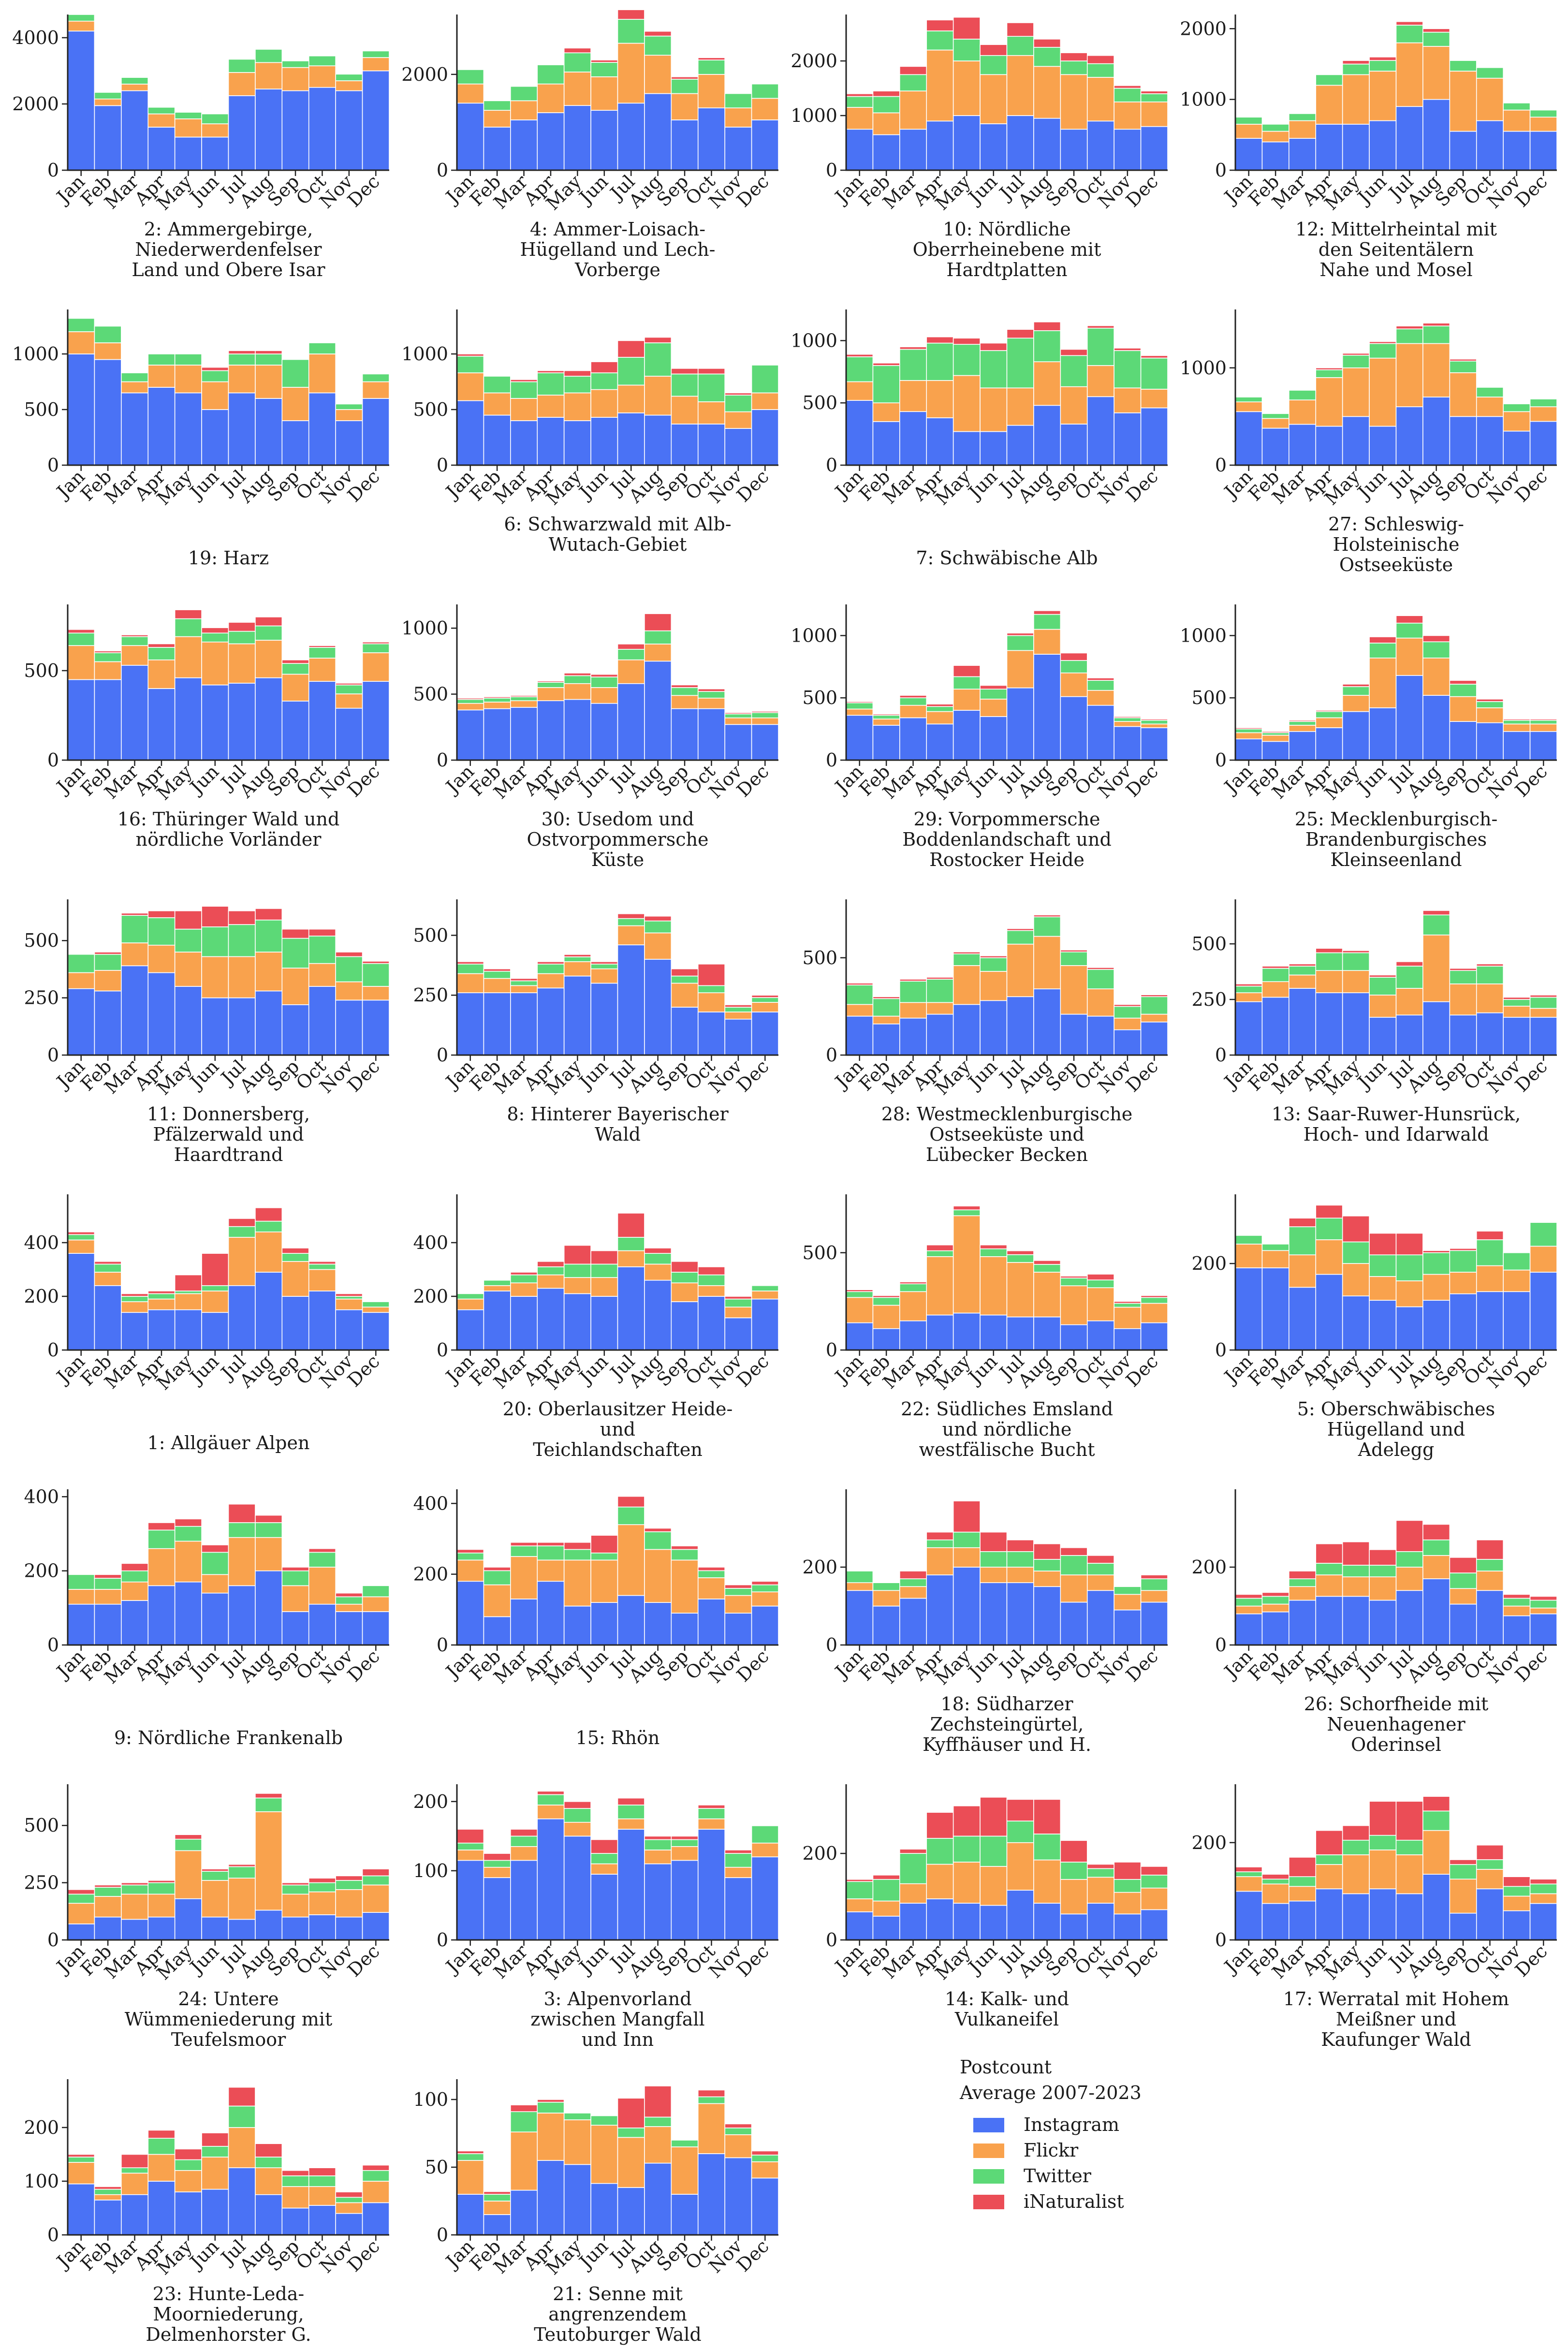 Image resolution: width=1568 pixels, height=2349 pixels. Describe the element at coordinates (753, 486) in the screenshot. I see `x-tick-label: Dec` at that location.